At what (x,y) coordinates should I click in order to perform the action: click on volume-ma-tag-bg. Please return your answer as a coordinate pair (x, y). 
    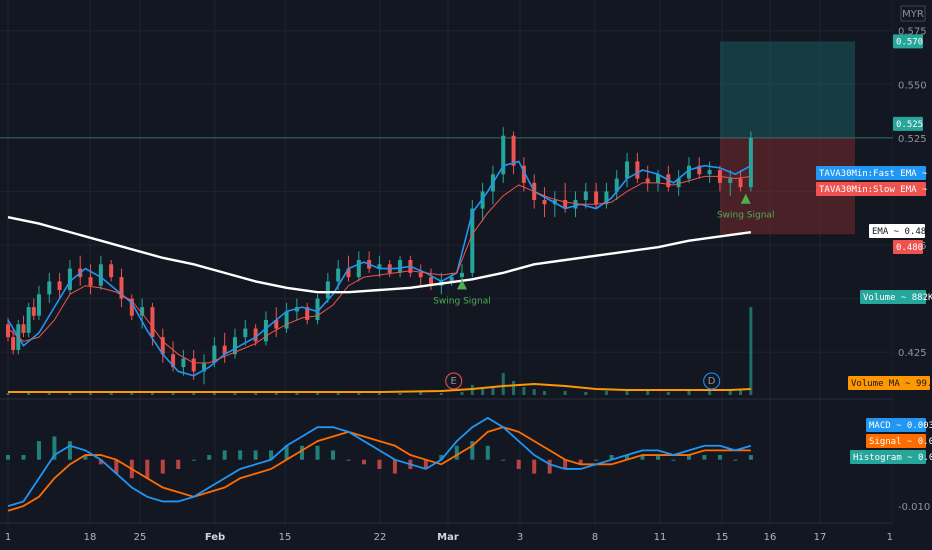
    Looking at the image, I should click on (889, 383).